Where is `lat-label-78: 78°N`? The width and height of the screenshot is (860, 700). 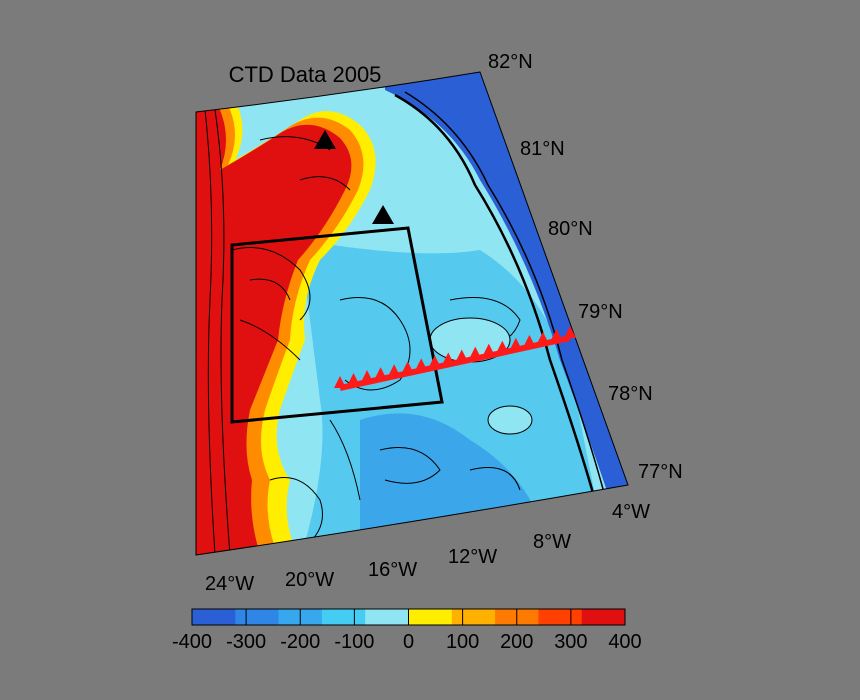 lat-label-78: 78°N is located at coordinates (630, 394).